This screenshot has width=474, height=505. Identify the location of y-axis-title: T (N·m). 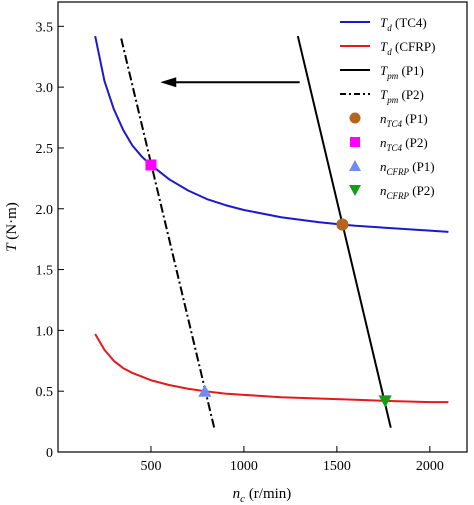
(12, 227).